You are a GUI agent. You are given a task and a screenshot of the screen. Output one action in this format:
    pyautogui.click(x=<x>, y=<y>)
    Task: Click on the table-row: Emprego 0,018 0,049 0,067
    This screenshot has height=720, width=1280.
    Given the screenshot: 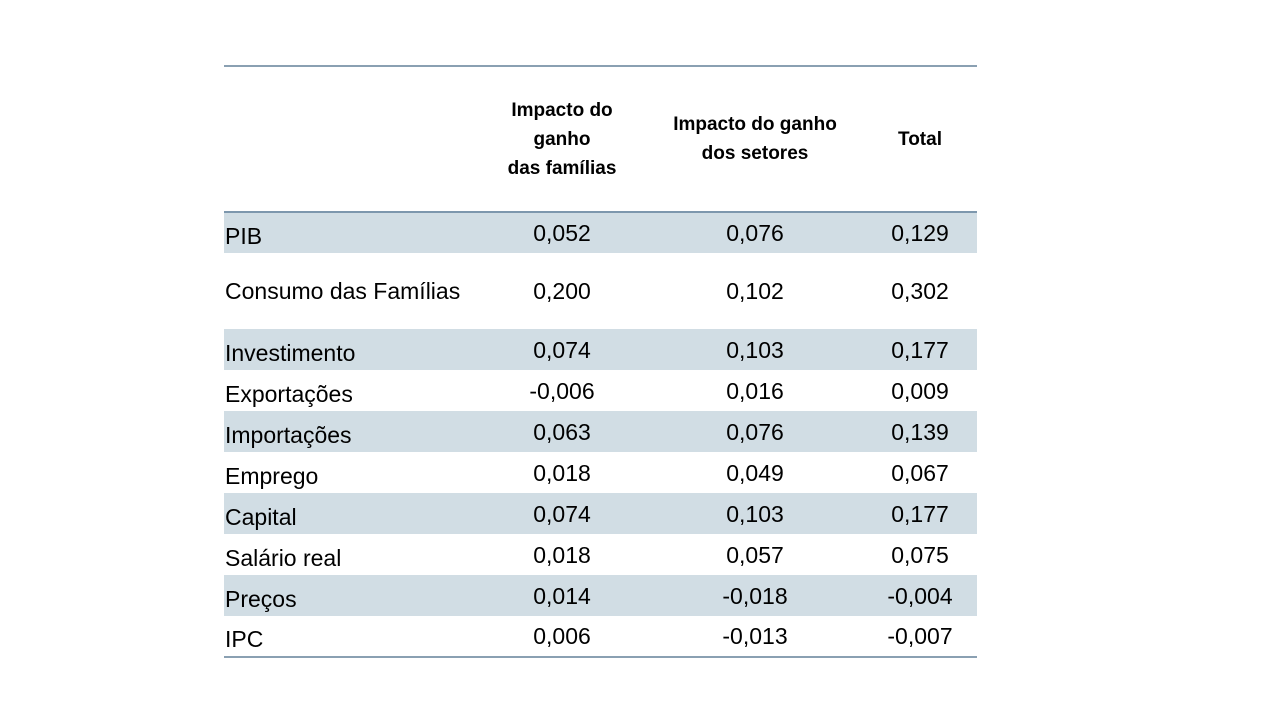 What is the action you would take?
    pyautogui.click(x=600, y=472)
    